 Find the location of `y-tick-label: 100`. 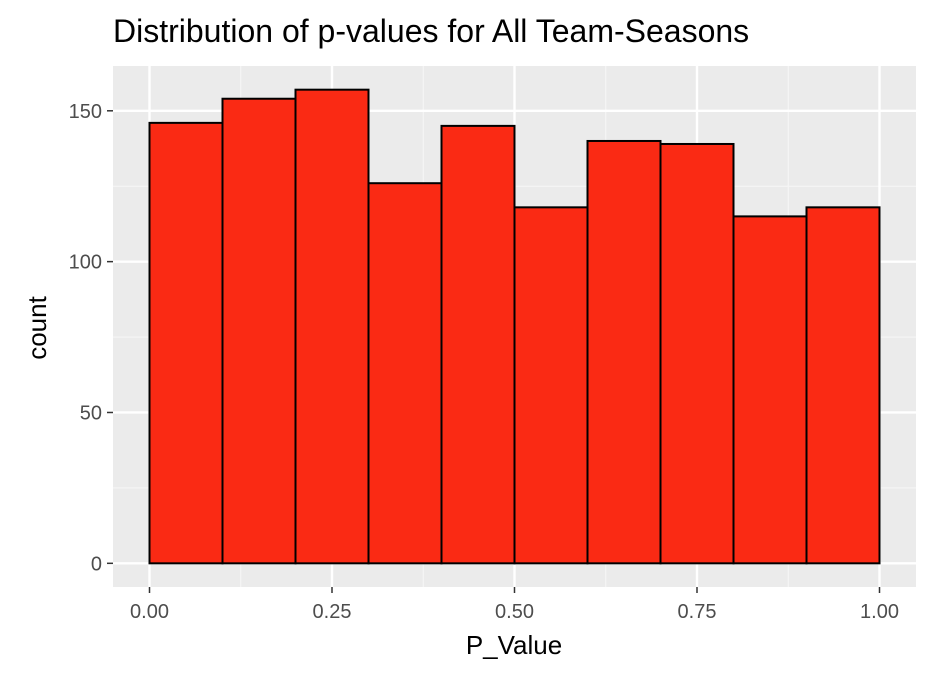

y-tick-label: 100 is located at coordinates (85, 263).